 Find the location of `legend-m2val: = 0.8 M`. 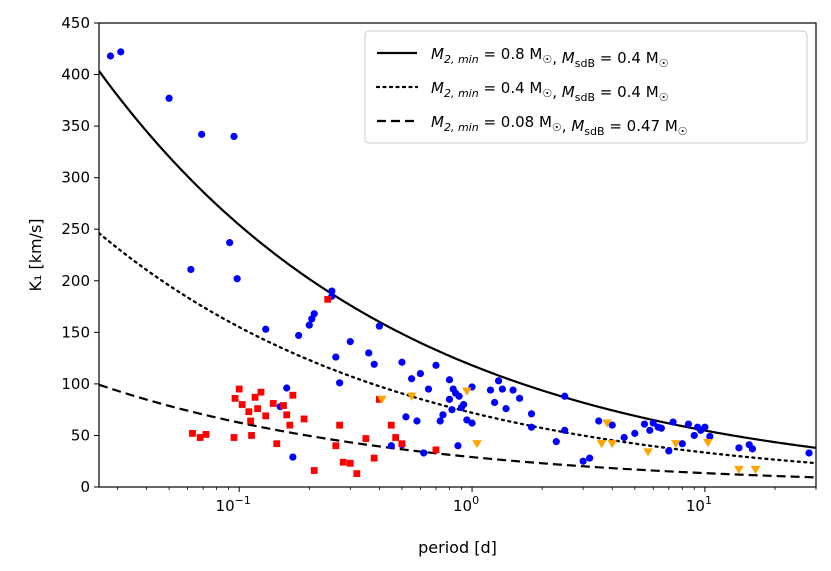

legend-m2val: = 0.8 M is located at coordinates (511, 54).